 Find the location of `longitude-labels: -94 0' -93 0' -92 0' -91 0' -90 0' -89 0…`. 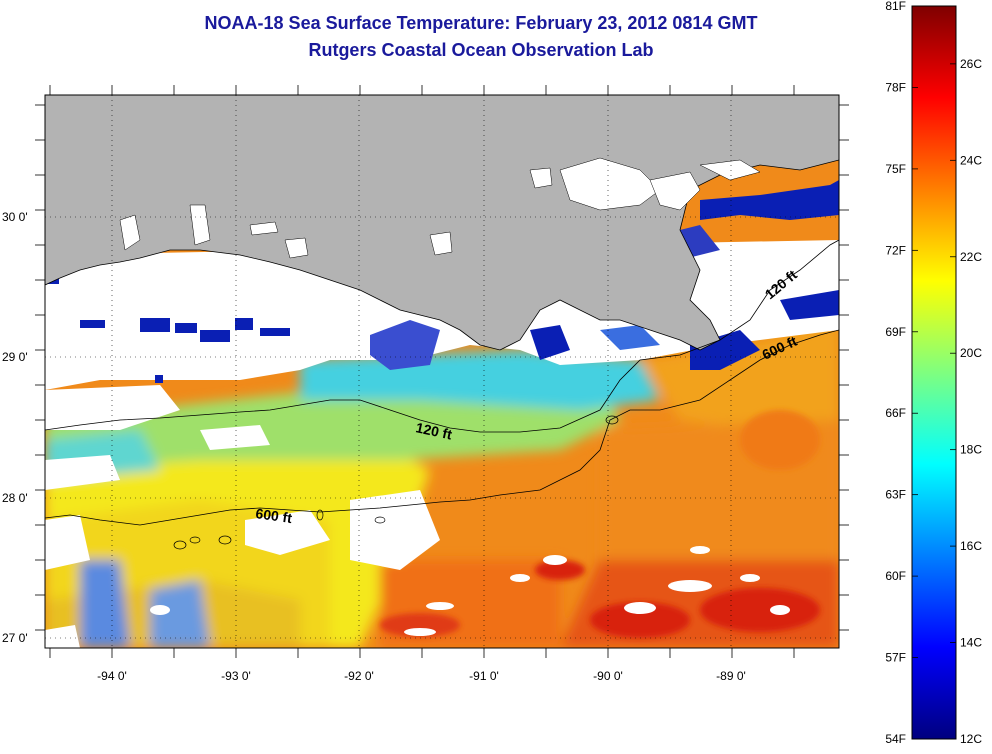

longitude-labels: -94 0' -93 0' -92 0' -91 0' -90 0' -89 0… is located at coordinates (421, 676).